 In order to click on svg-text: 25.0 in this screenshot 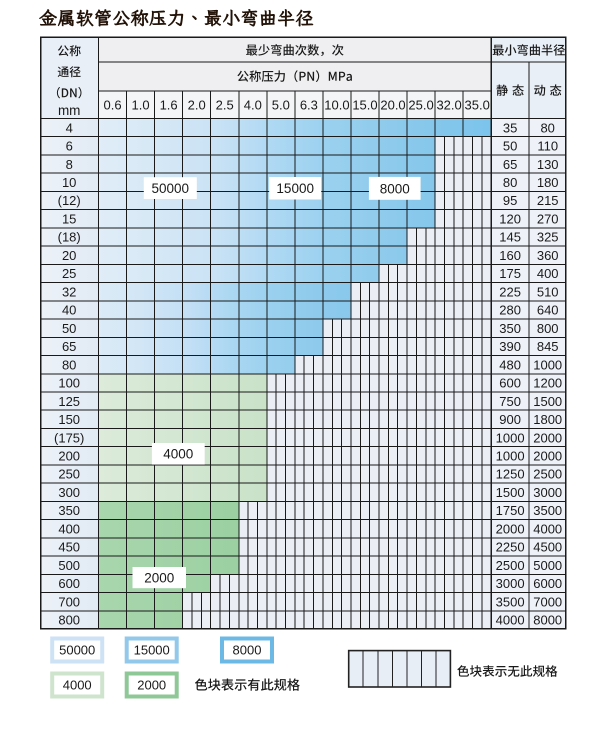, I will do `click(420, 104)`.